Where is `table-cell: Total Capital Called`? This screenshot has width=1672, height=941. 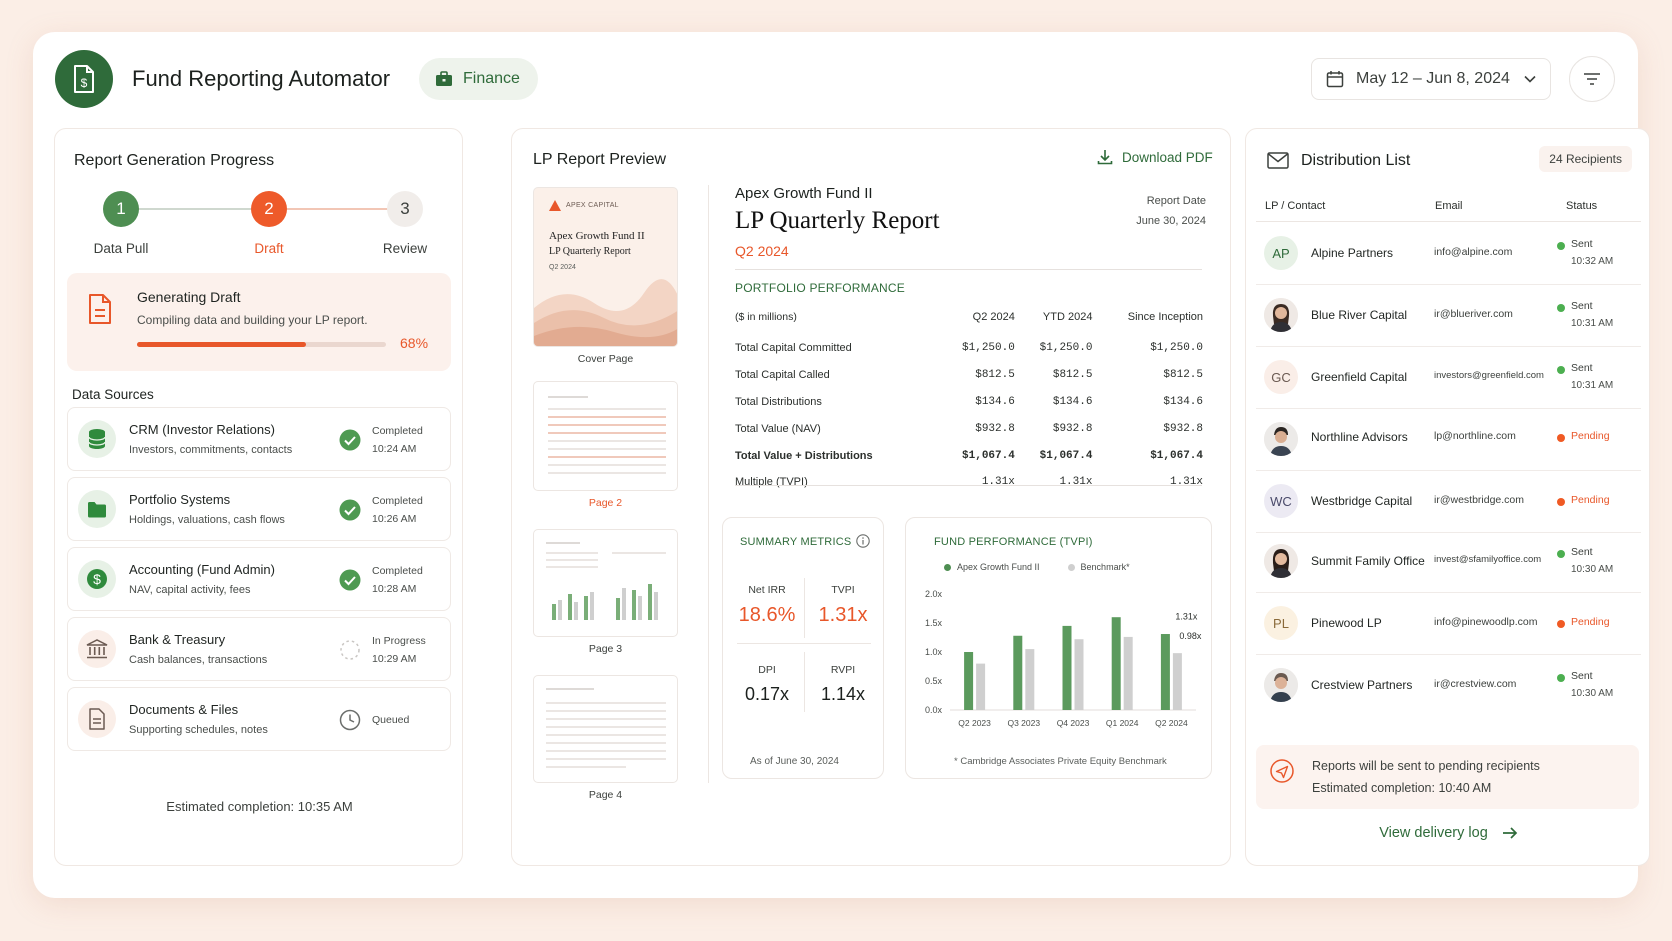 table-cell: Total Capital Called is located at coordinates (782, 375).